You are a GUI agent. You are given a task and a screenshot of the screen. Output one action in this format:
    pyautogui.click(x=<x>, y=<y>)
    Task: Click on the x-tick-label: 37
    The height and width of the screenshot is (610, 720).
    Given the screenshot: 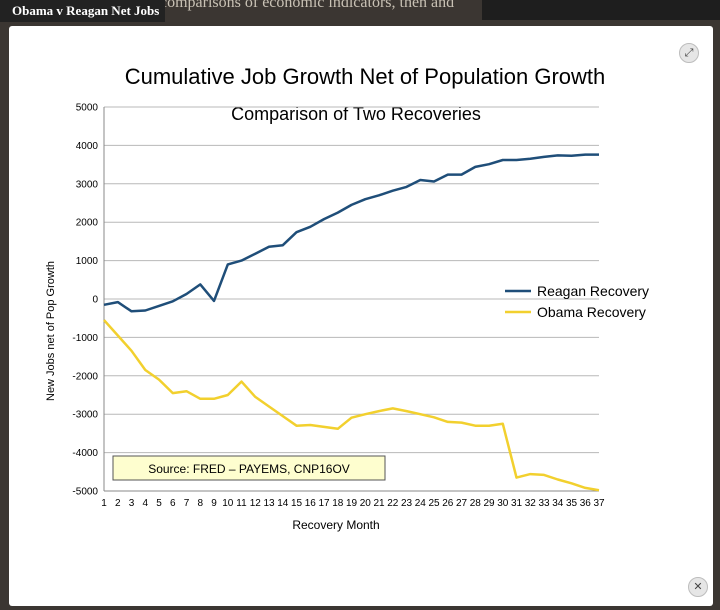 What is the action you would take?
    pyautogui.click(x=599, y=503)
    